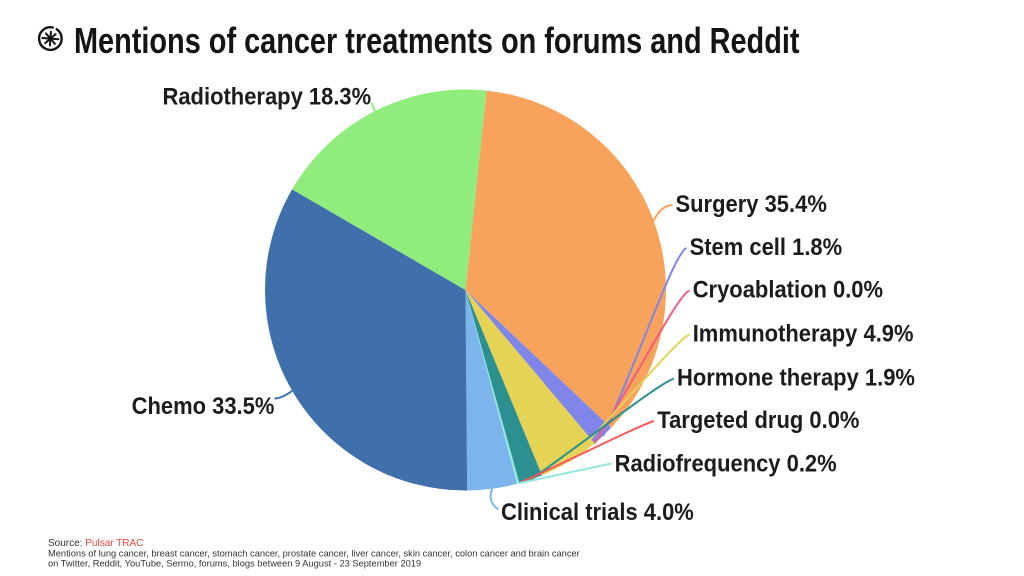 This screenshot has width=1024, height=576. Describe the element at coordinates (726, 462) in the screenshot. I see `svg-text: Radiofrequency 0.2%` at that location.